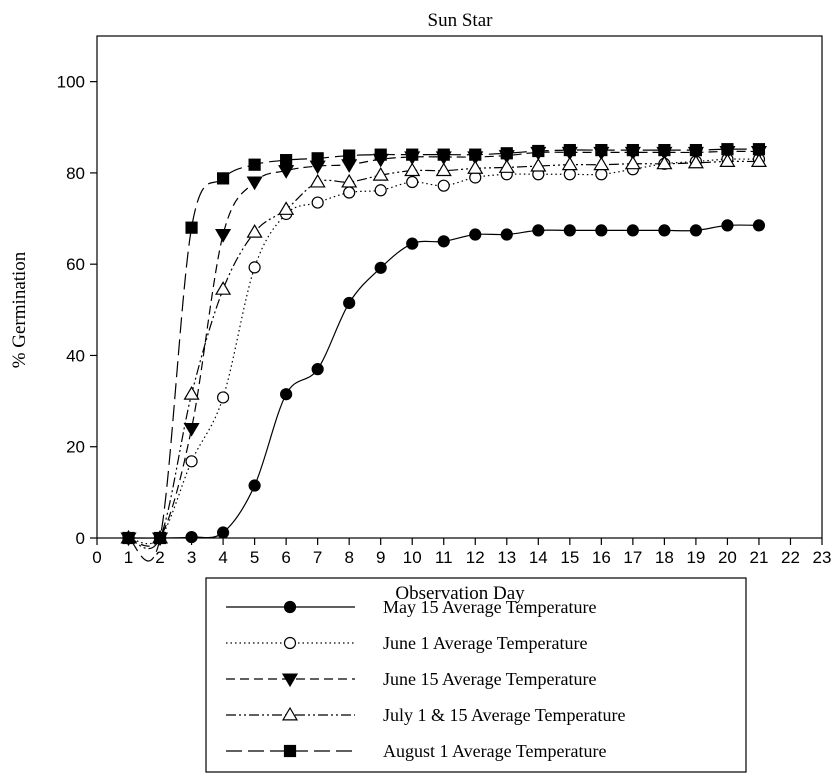 This screenshot has height=780, width=833. I want to click on legend-entry: May 15 Average Temperature, so click(411, 607).